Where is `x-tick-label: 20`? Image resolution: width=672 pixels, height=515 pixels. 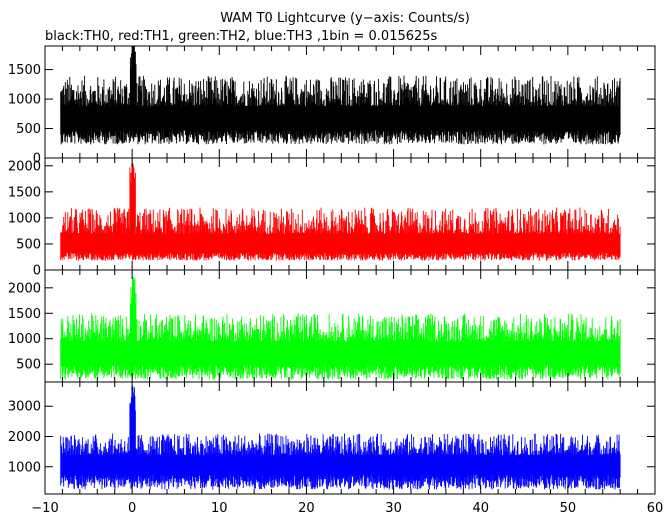
x-tick-label: 20 is located at coordinates (306, 508).